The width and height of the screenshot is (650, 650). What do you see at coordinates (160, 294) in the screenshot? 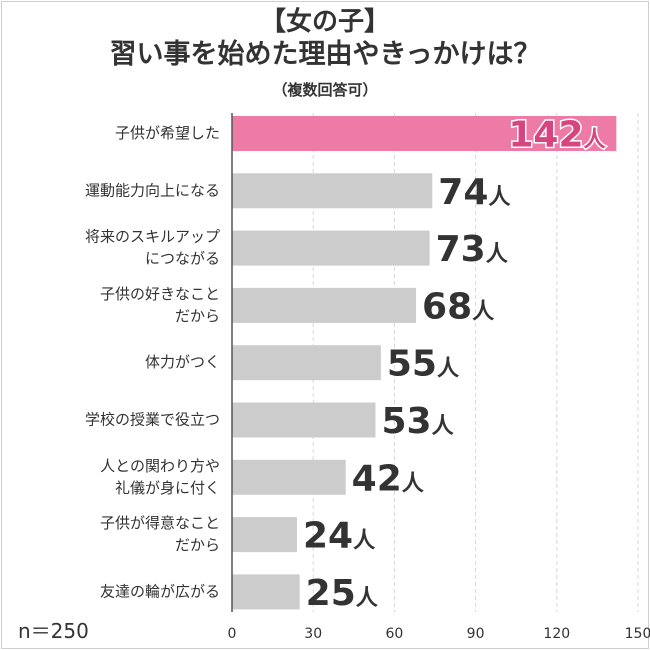
I see `category-label: 子供の好きなこと` at bounding box center [160, 294].